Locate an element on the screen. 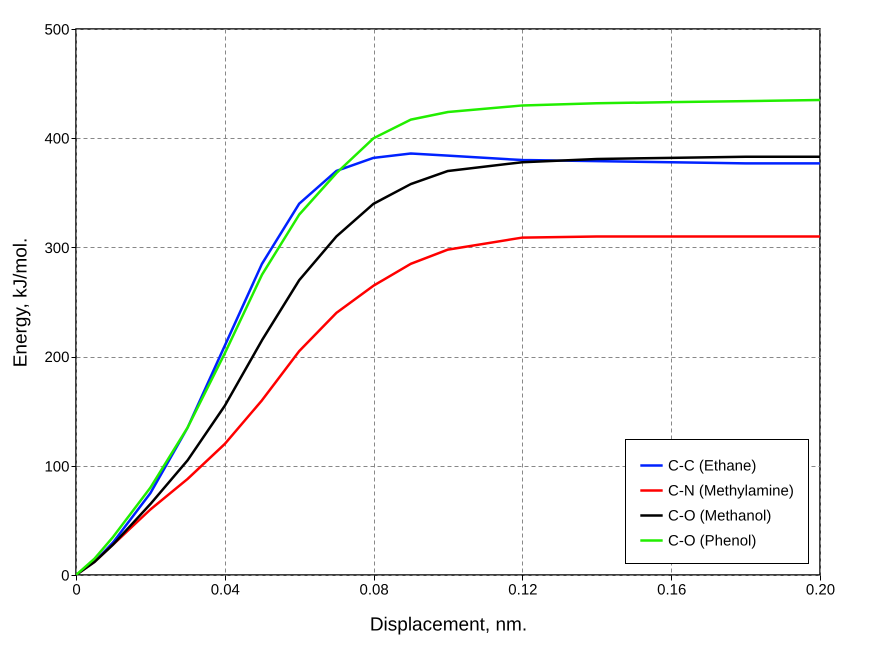 This screenshot has height=648, width=876. x-tick-label: 0.08 is located at coordinates (374, 590).